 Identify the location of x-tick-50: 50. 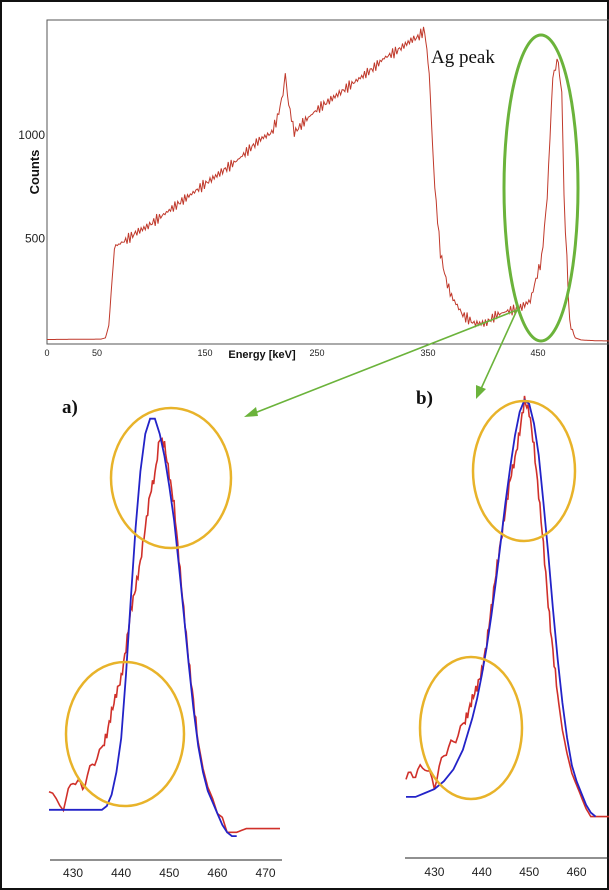
(97, 353).